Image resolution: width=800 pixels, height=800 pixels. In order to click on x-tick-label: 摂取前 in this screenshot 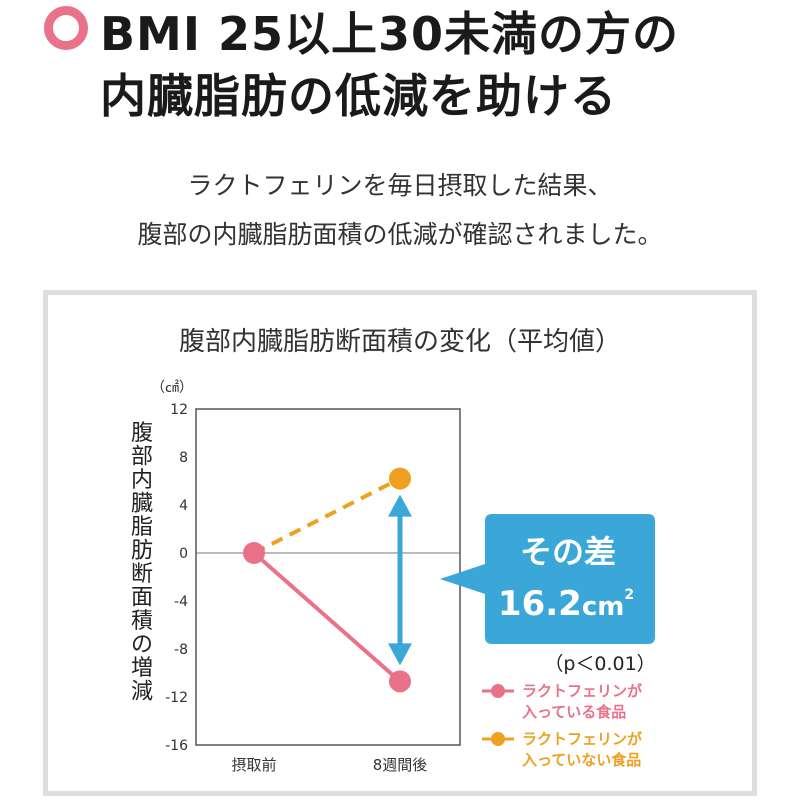, I will do `click(253, 765)`.